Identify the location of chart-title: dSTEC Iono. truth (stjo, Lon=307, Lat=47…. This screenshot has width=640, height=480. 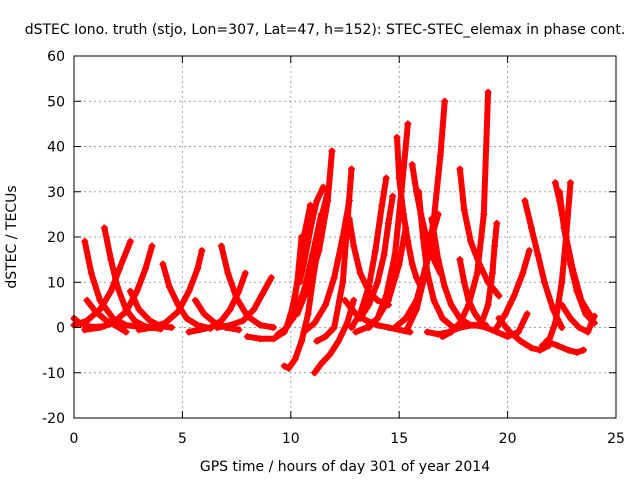
(325, 30).